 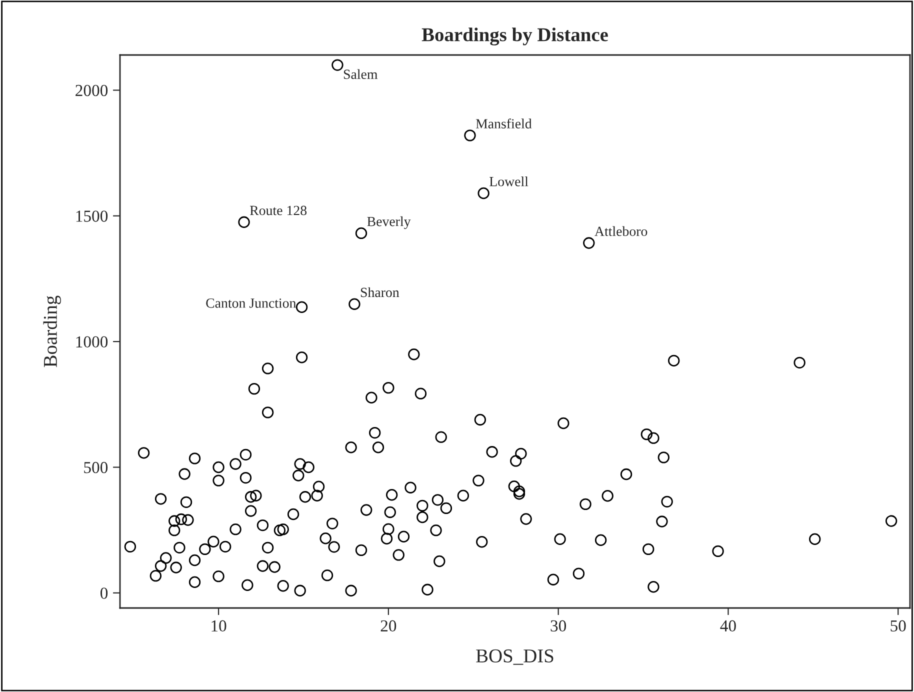 What do you see at coordinates (219, 626) in the screenshot?
I see `x-tick-label: 10` at bounding box center [219, 626].